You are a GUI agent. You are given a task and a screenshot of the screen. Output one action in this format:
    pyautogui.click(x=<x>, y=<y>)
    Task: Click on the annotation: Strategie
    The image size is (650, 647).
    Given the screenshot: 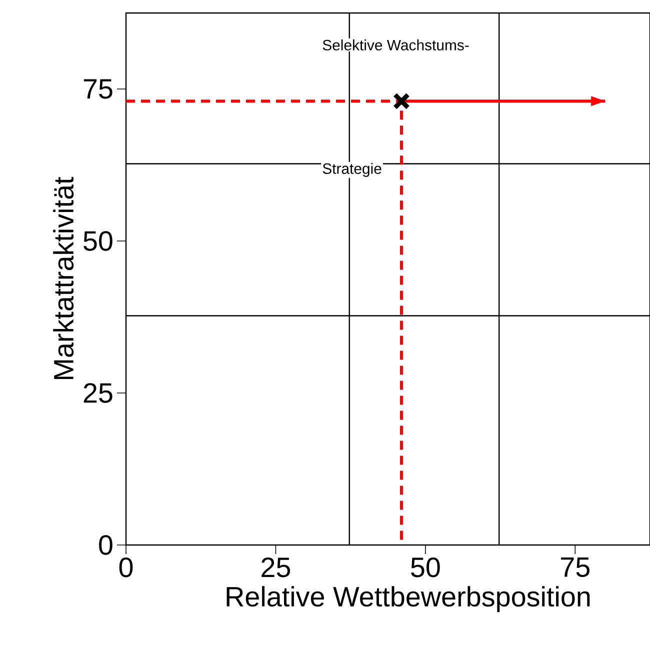 What is the action you would take?
    pyautogui.click(x=352, y=169)
    